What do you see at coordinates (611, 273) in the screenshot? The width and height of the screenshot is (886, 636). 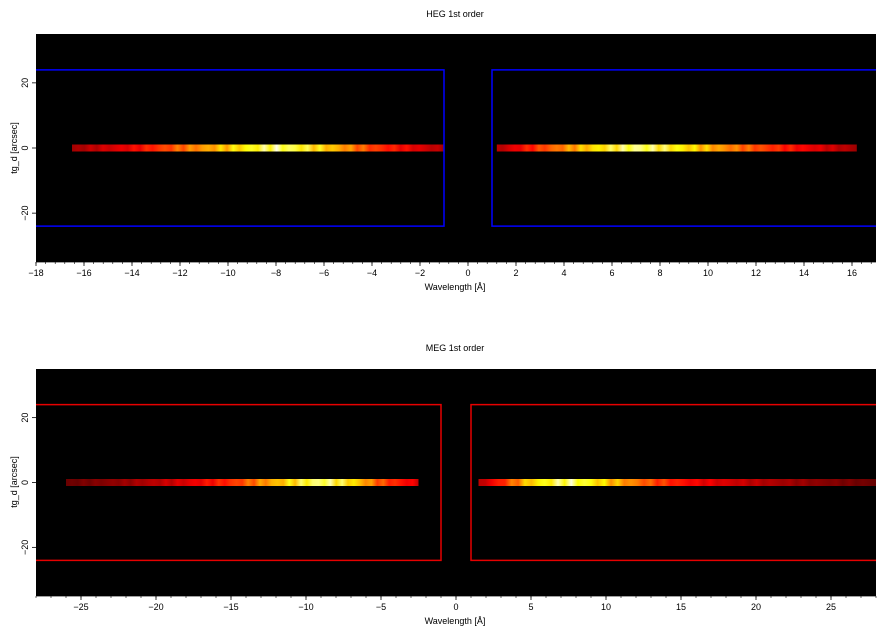 I see `heg-x-tick-label: 6` at bounding box center [611, 273].